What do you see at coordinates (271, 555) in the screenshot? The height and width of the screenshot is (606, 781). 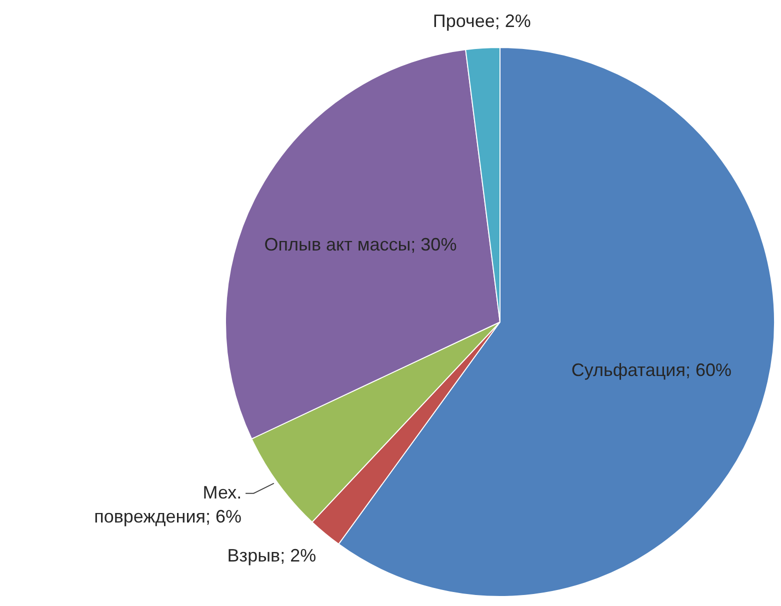 I see `slice-label: Взрыв; 2%` at bounding box center [271, 555].